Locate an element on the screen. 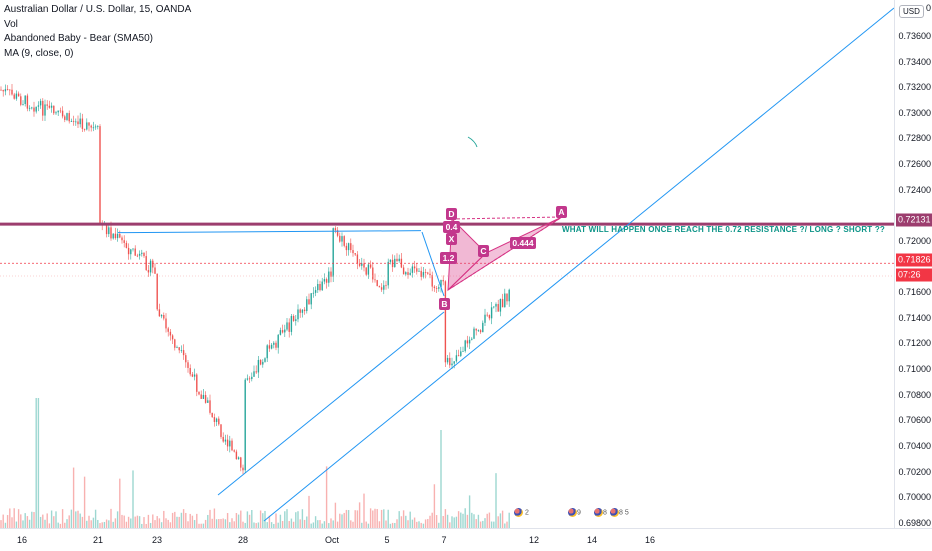  pattern-ratio-0-444: 0.444 is located at coordinates (523, 243).